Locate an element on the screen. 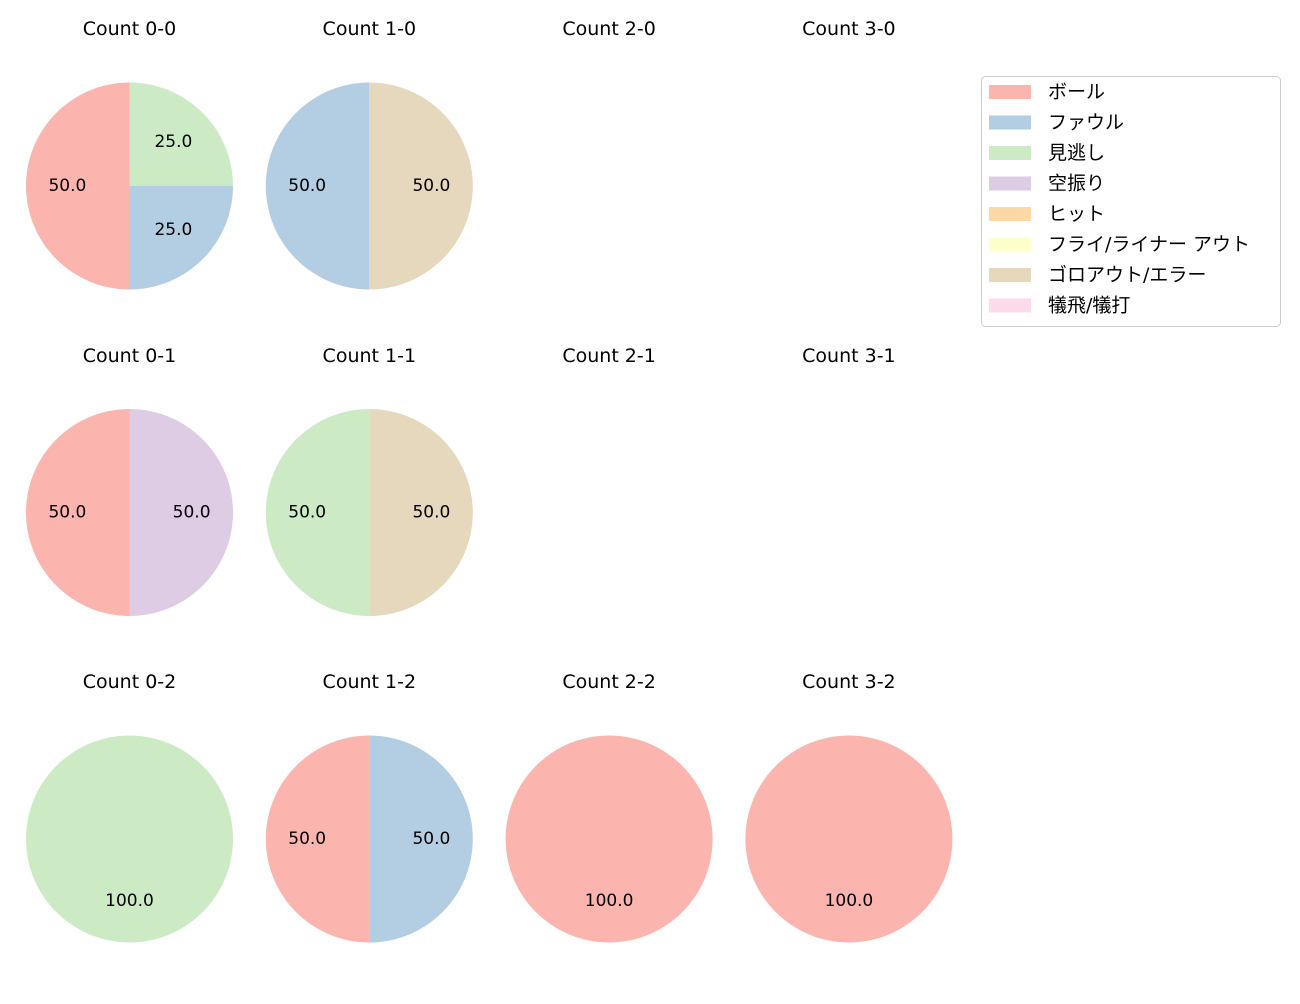 The image size is (1300, 1004). pie-count-0-1: Count 0-1 50.0 50.0 is located at coordinates (129, 480).